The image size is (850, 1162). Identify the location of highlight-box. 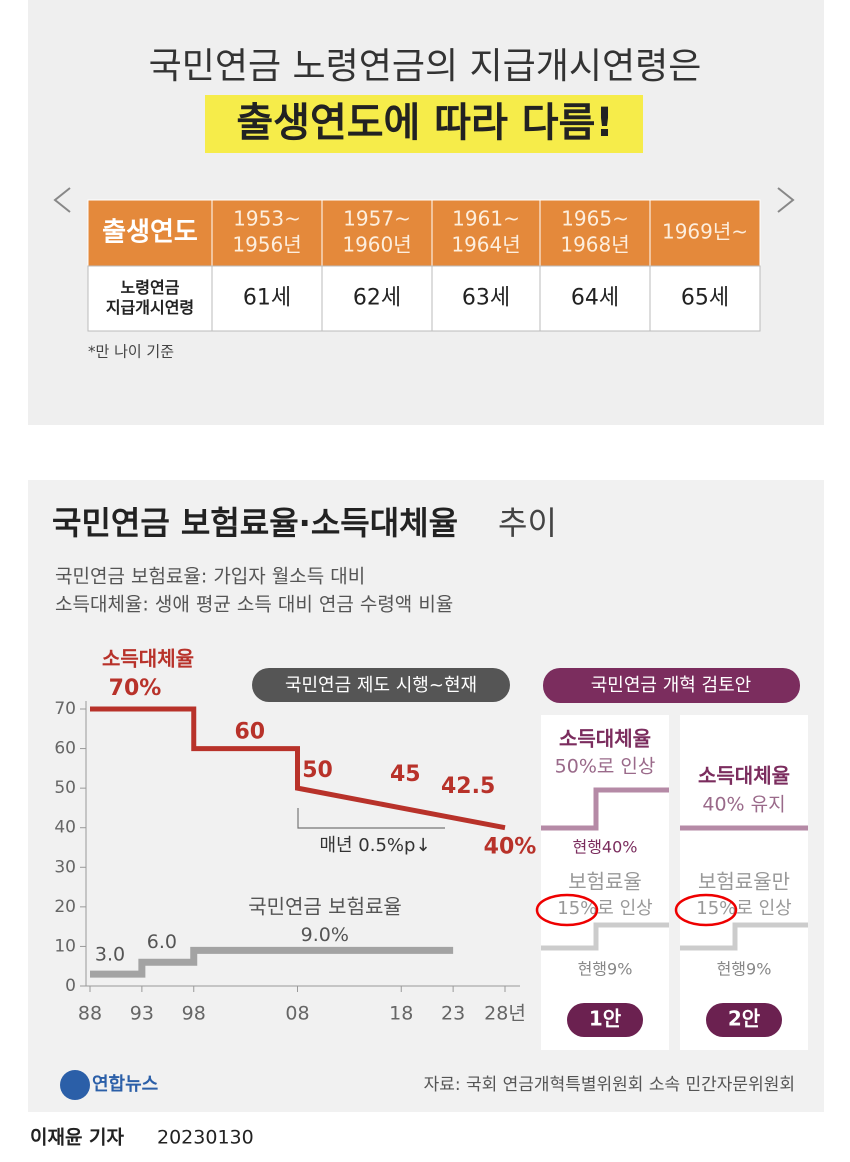
(424, 124).